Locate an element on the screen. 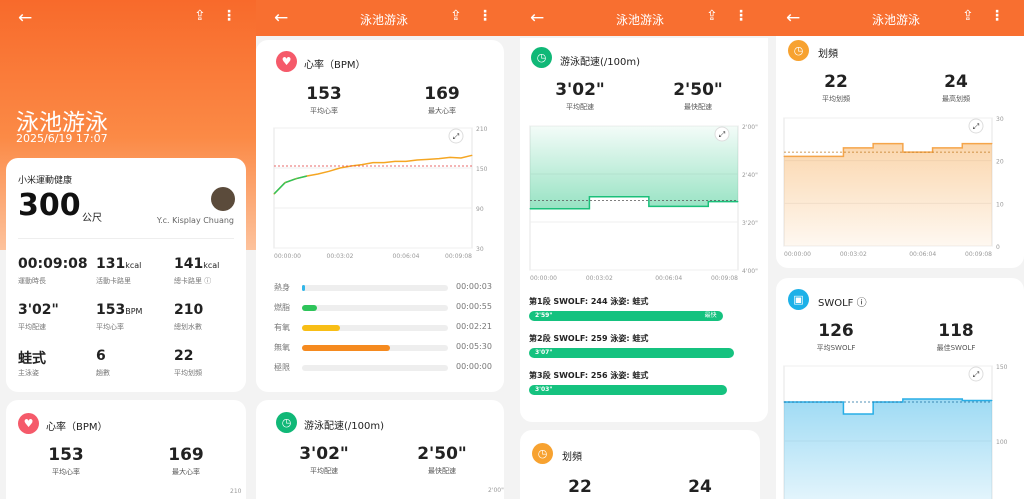  zone-name: 無氧 is located at coordinates (282, 347).